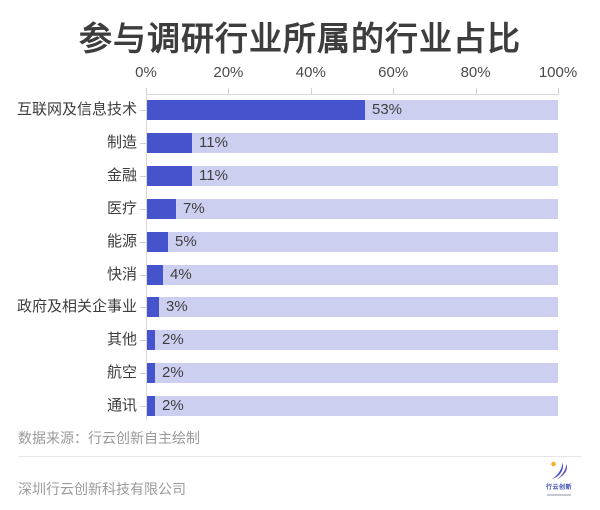 The width and height of the screenshot is (600, 510). Describe the element at coordinates (109, 438) in the screenshot. I see `data-source-note: 数据来源：行云创新自主绘制` at that location.